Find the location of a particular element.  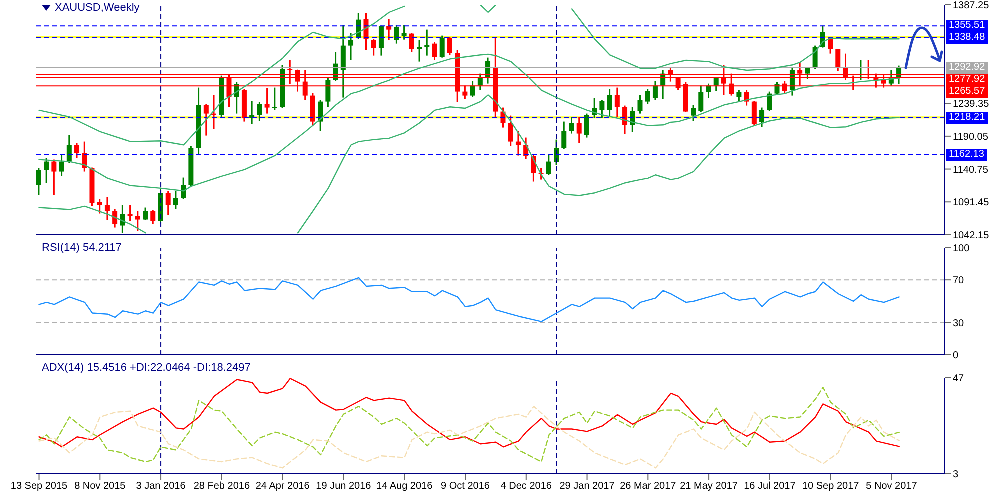

x-tick-label: 24 Apr 2016 is located at coordinates (283, 486).